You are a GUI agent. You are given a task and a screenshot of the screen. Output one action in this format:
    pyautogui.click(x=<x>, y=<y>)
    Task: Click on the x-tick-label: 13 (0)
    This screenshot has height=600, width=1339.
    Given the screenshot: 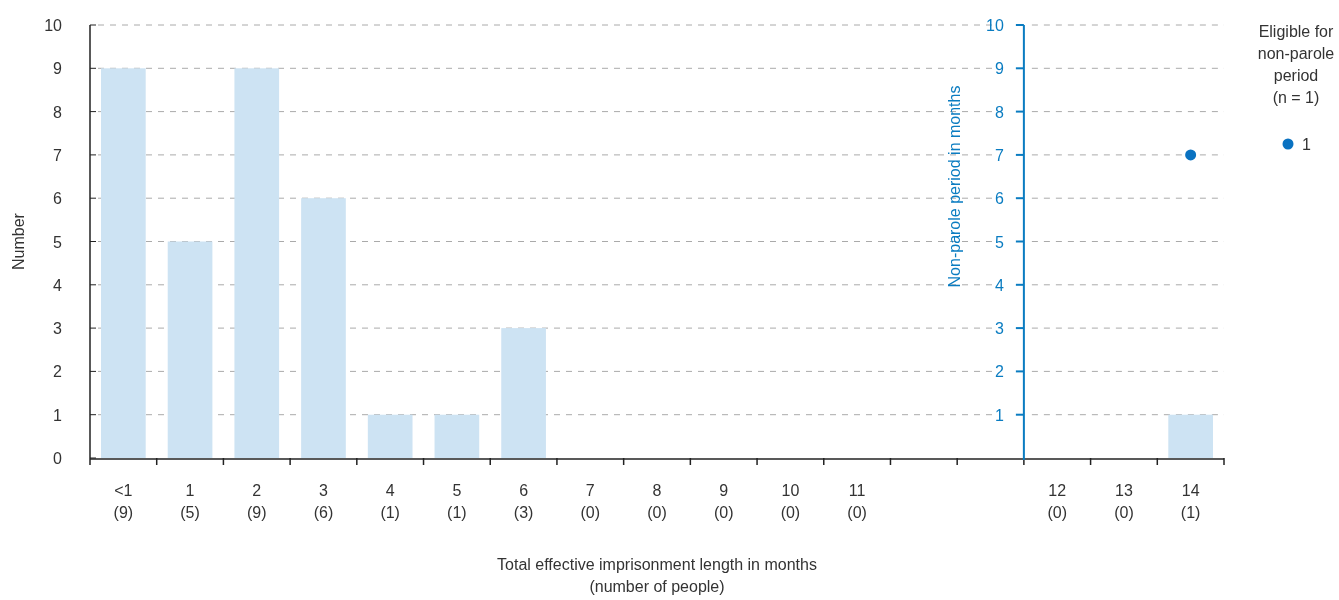 What is the action you would take?
    pyautogui.click(x=1124, y=501)
    